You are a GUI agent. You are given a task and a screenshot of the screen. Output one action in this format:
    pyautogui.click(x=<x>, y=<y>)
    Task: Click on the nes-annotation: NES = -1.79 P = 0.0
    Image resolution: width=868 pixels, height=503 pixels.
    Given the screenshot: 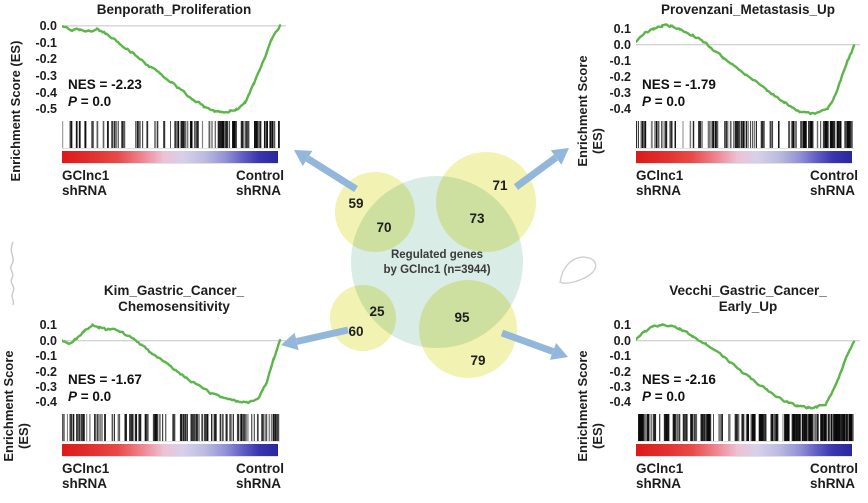 What is the action you would take?
    pyautogui.click(x=679, y=93)
    